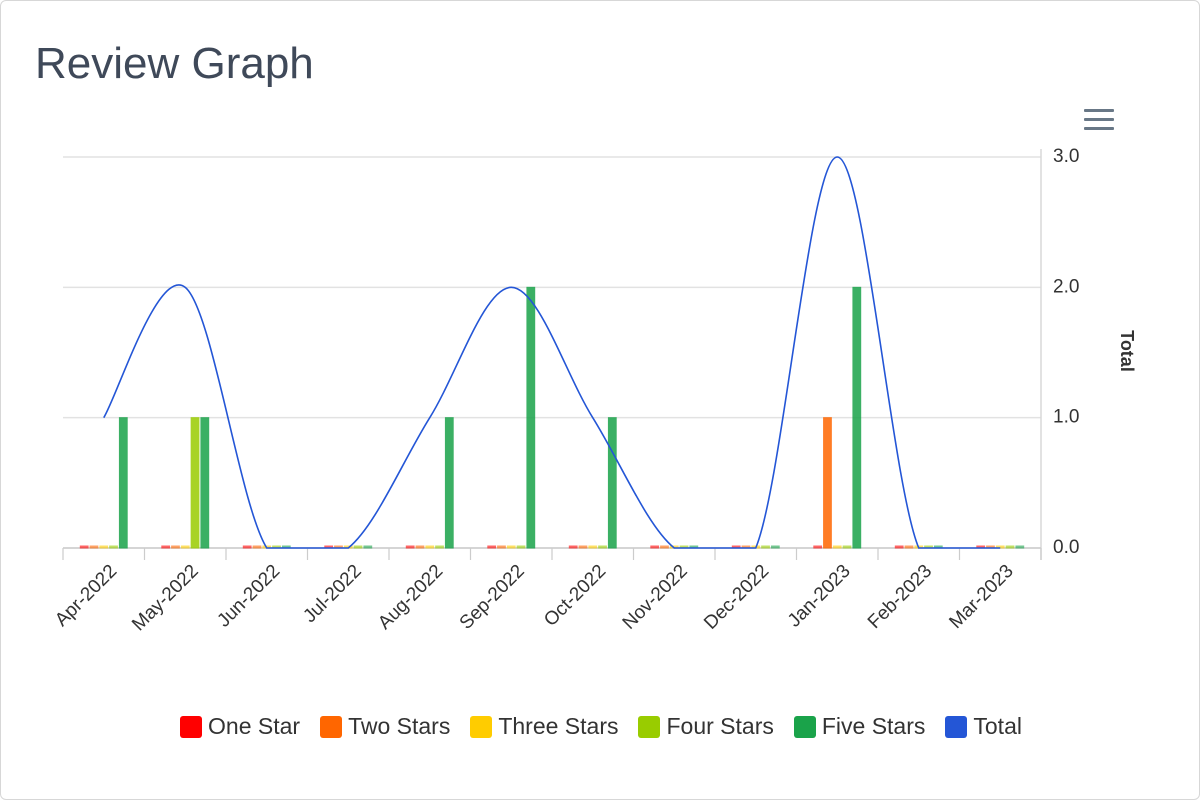 The height and width of the screenshot is (801, 1200). What do you see at coordinates (819, 596) in the screenshot?
I see `x-tick-label: Jan-2023` at bounding box center [819, 596].